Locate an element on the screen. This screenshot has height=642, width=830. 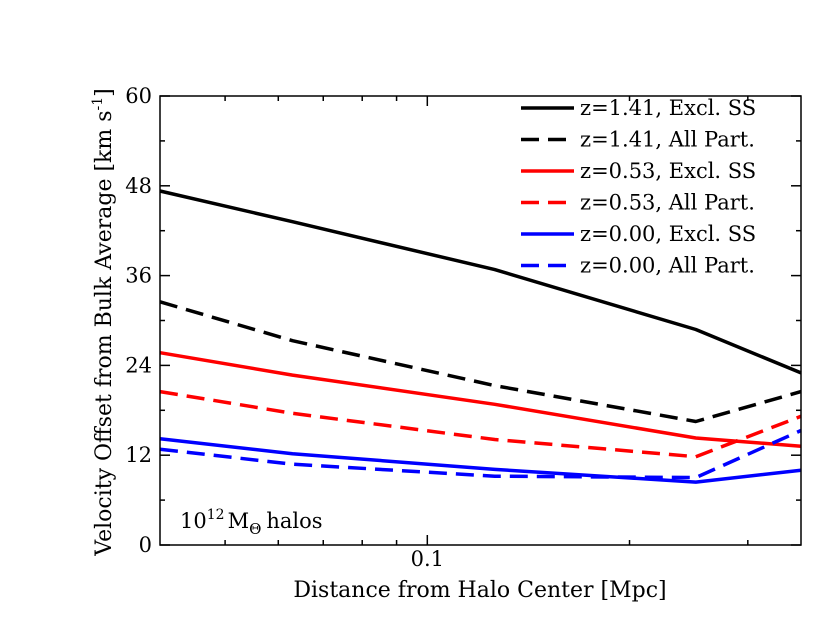
legend-label-3: z=0.53, Excl. SS is located at coordinates (668, 171).